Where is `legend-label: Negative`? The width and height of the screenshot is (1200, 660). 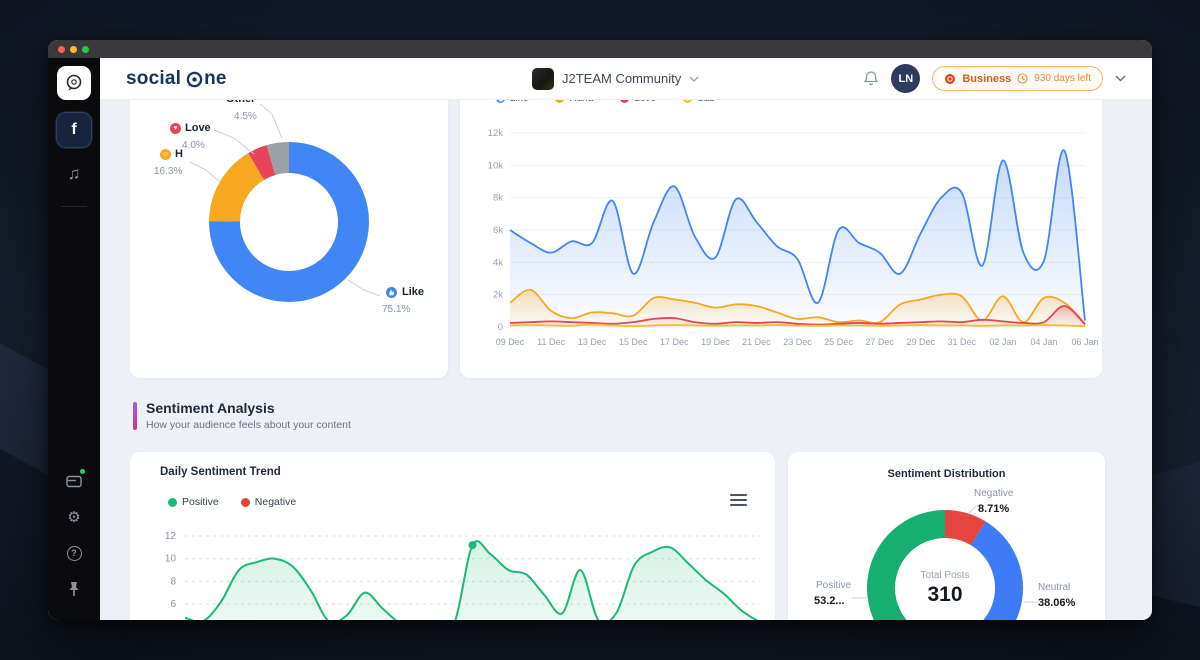
legend-label: Negative is located at coordinates (275, 502).